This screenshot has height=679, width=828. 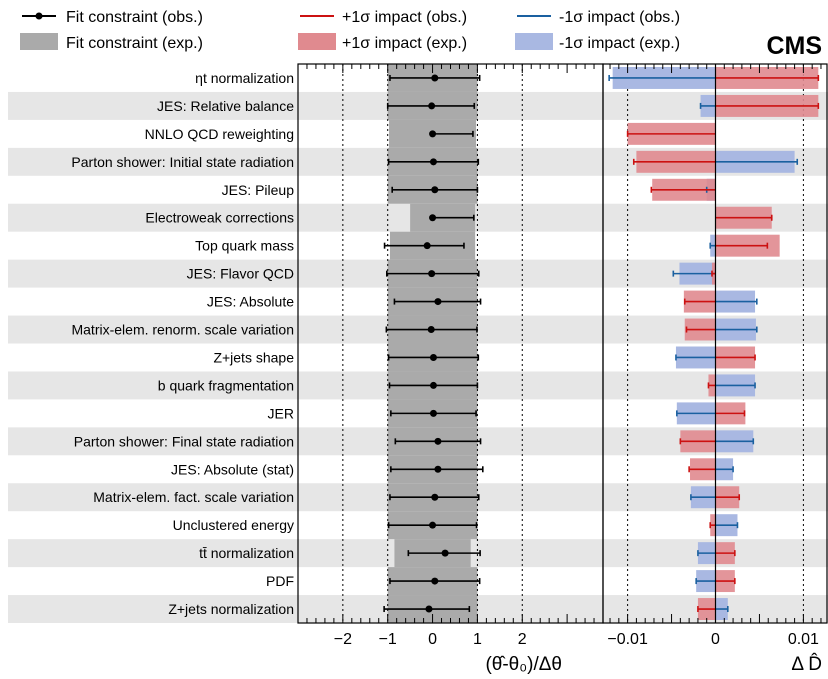 What do you see at coordinates (253, 357) in the screenshot?
I see `parameter-label: Z+jets shape` at bounding box center [253, 357].